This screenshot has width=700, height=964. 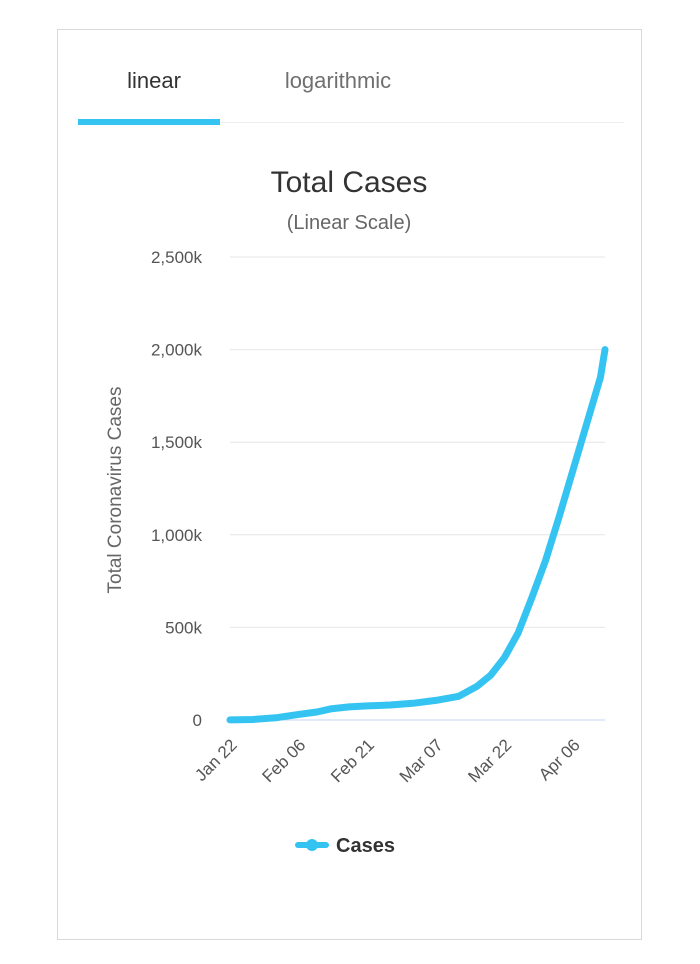 What do you see at coordinates (177, 535) in the screenshot?
I see `y-tick-label: 1,000k` at bounding box center [177, 535].